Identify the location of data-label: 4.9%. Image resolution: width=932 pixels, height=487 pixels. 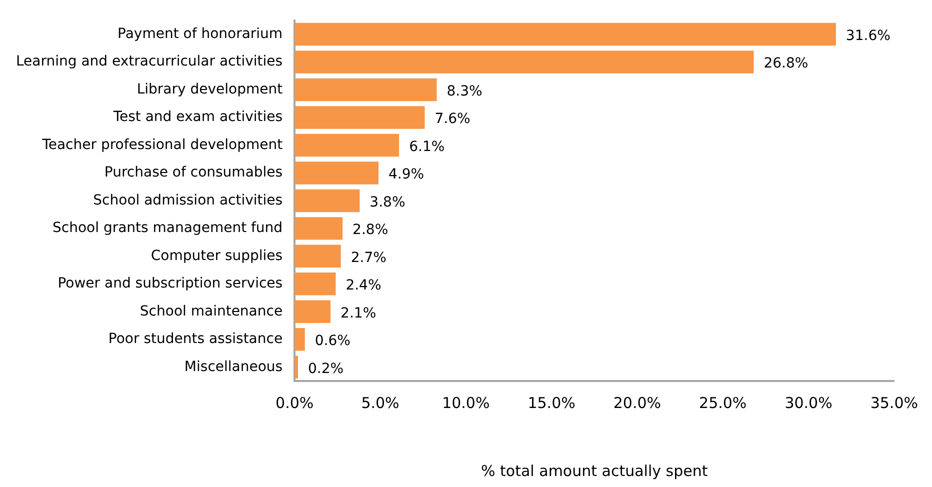
(406, 174).